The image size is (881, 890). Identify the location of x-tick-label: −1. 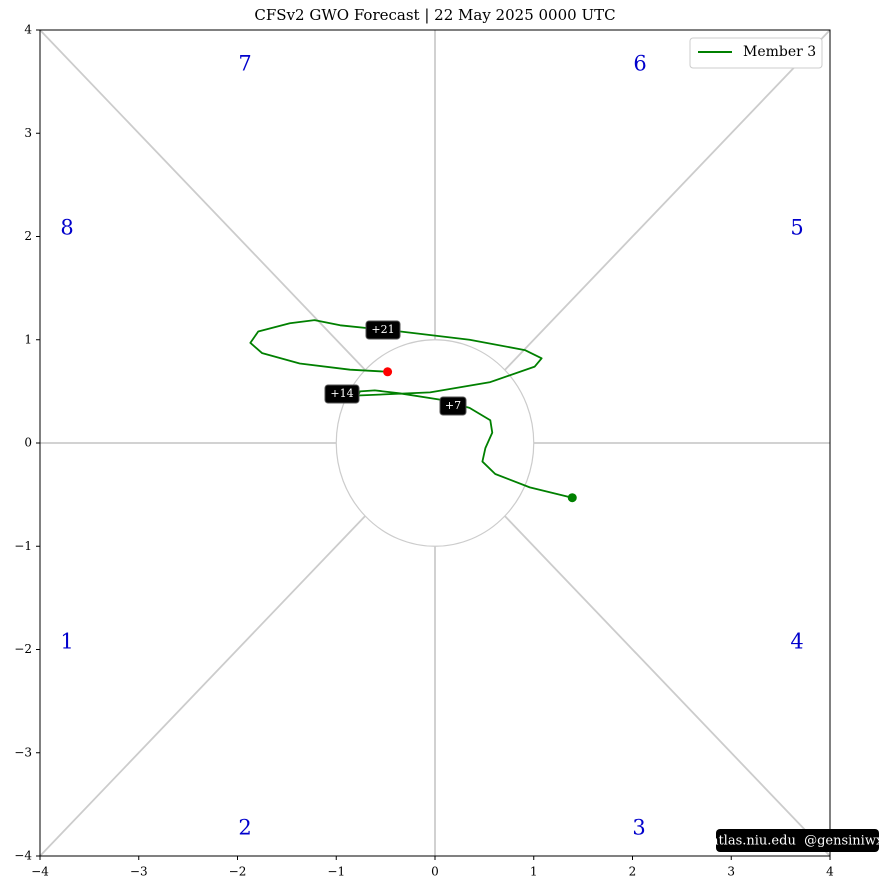
(336, 872).